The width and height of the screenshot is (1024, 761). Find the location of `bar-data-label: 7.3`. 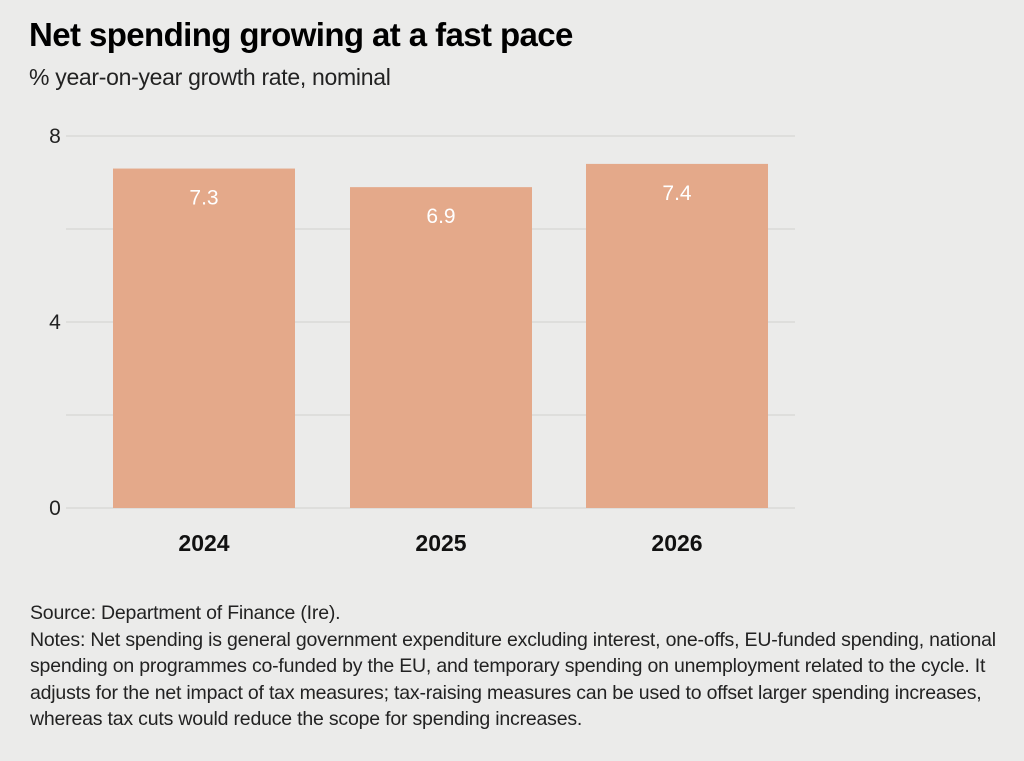

bar-data-label: 7.3 is located at coordinates (203, 198).